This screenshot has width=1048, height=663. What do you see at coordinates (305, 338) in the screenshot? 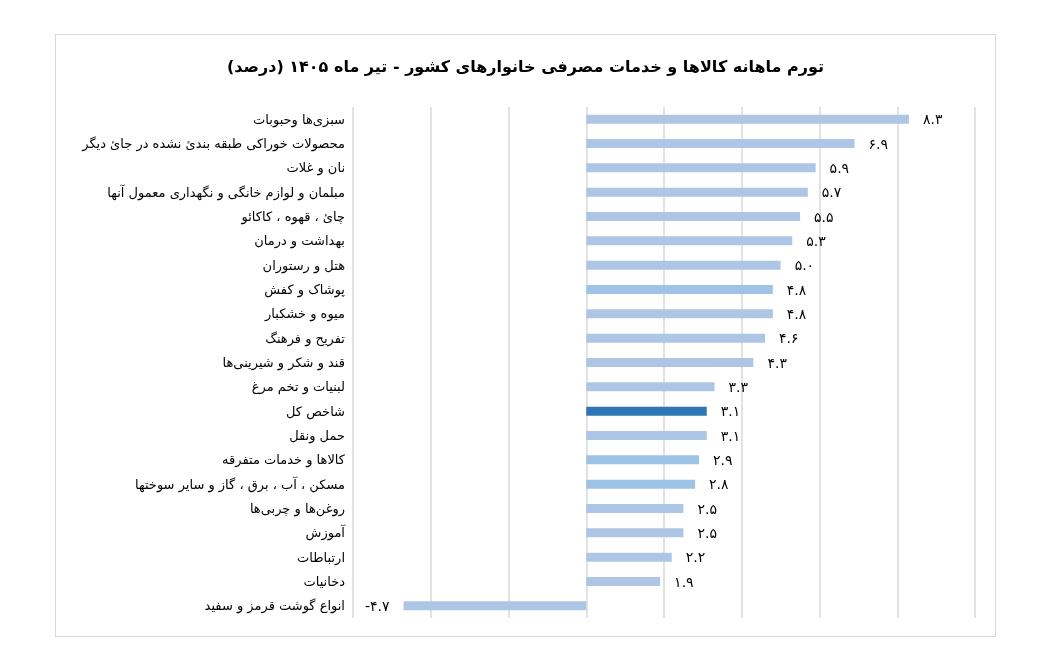
I see `y-tick-label: تفریح و فرهنگ` at bounding box center [305, 338].